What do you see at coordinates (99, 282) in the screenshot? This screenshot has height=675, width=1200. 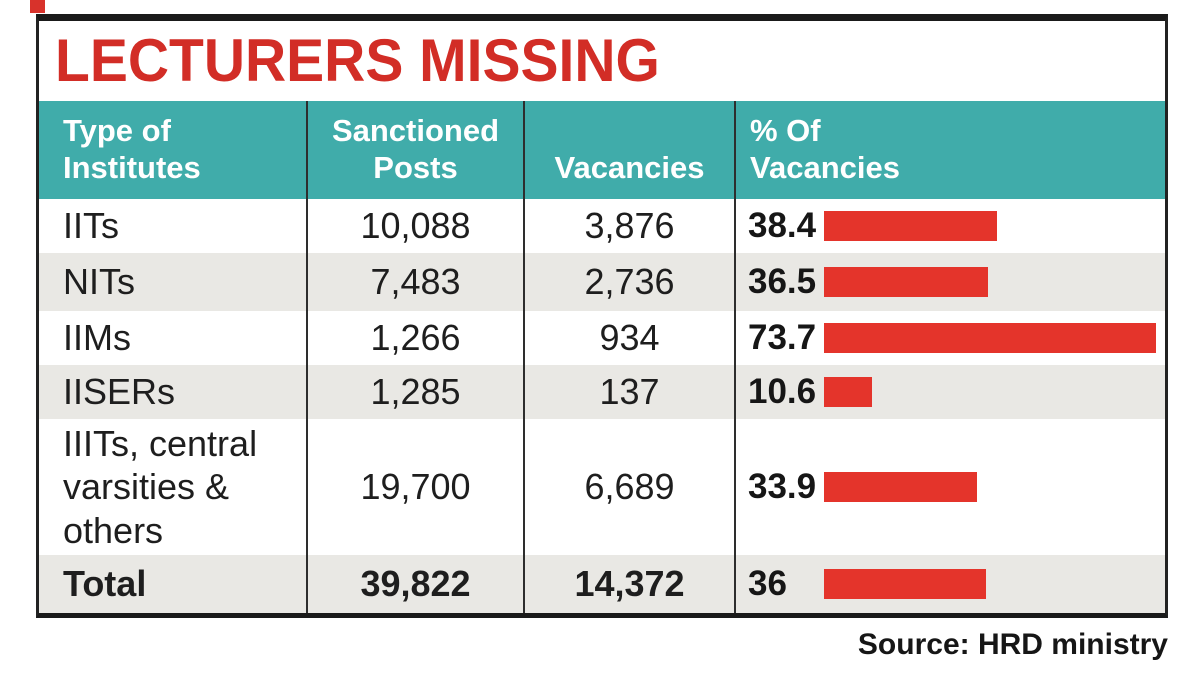 I see `institute-cell: NITs` at bounding box center [99, 282].